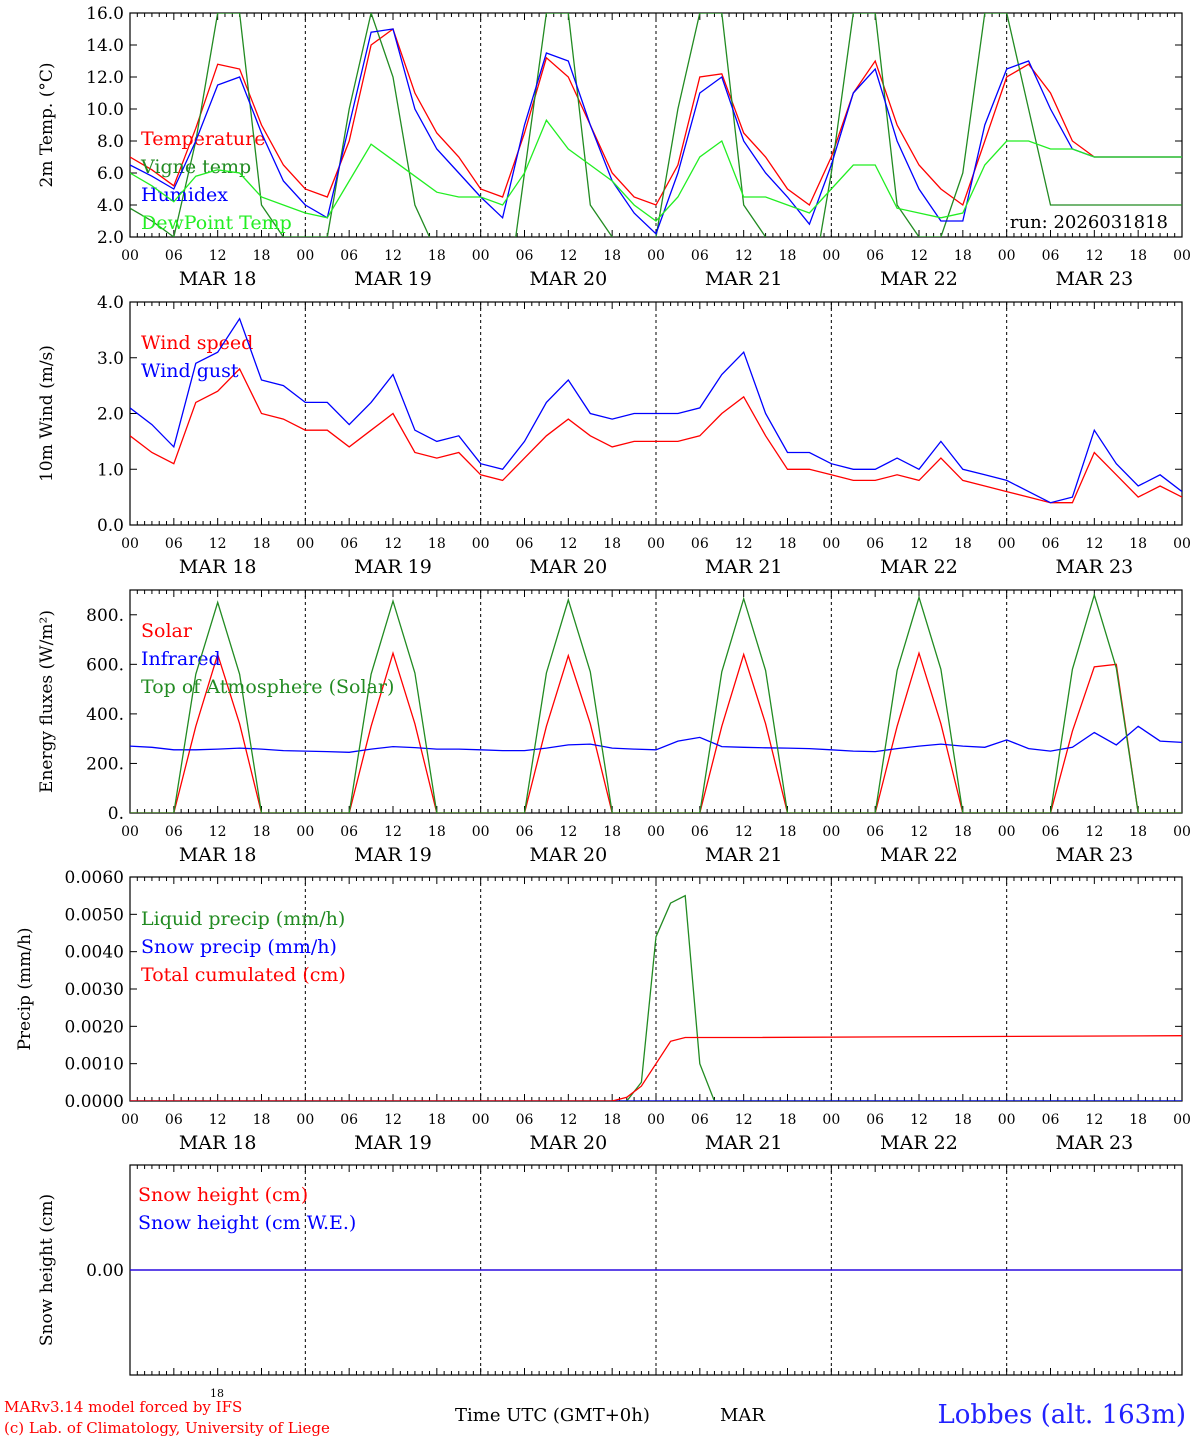 The height and width of the screenshot is (1444, 1194). What do you see at coordinates (656, 1068) in the screenshot?
I see `series-line-total-cumulated-cm-` at bounding box center [656, 1068].